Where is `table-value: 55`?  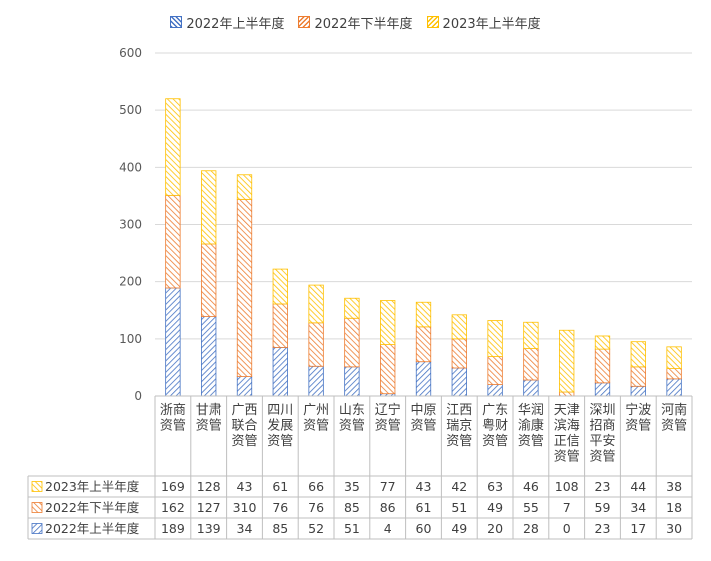 table-value: 55 is located at coordinates (531, 507).